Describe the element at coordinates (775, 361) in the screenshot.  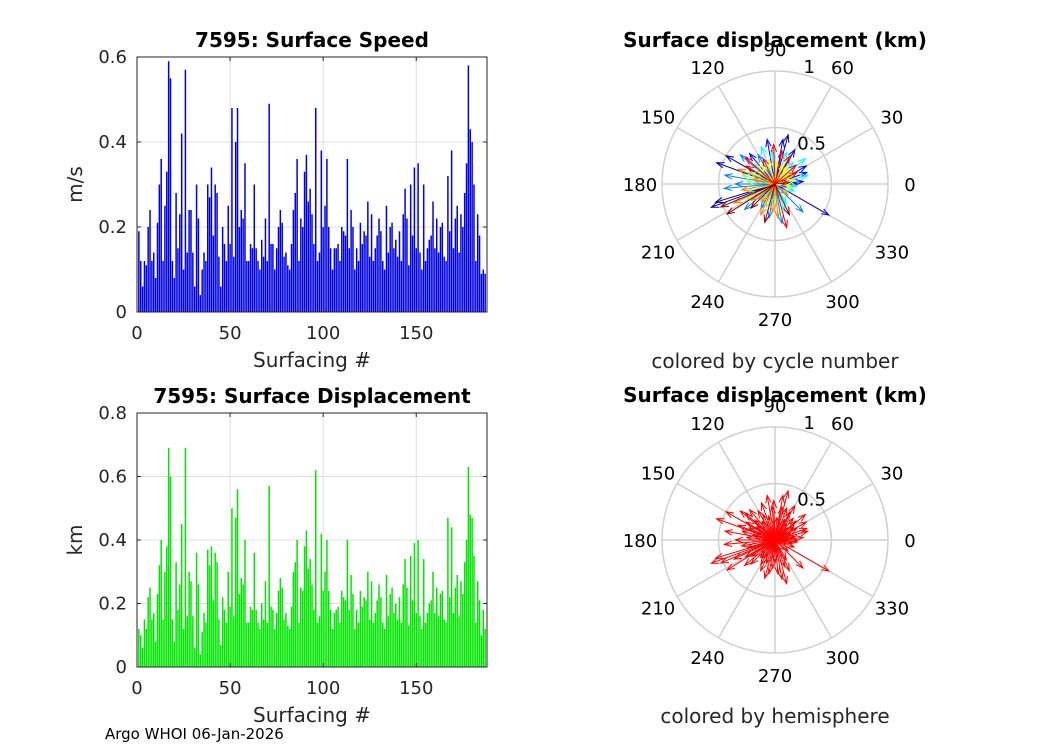
I see `polar-caption: colored by cycle number` at that location.